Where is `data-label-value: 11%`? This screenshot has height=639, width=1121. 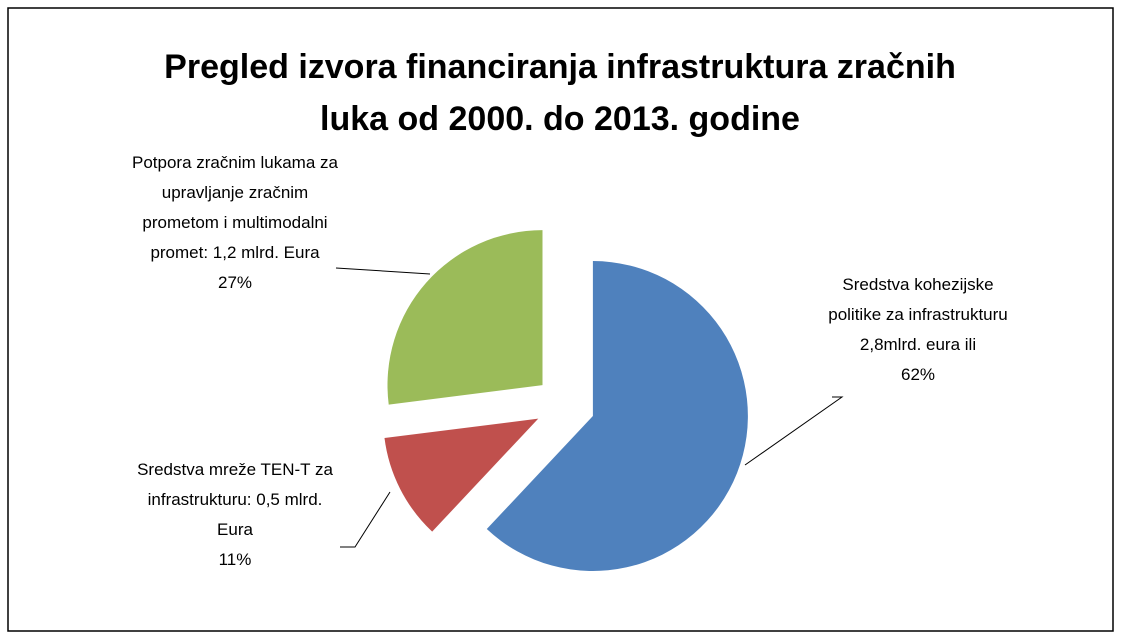
data-label-value: 11% is located at coordinates (235, 559).